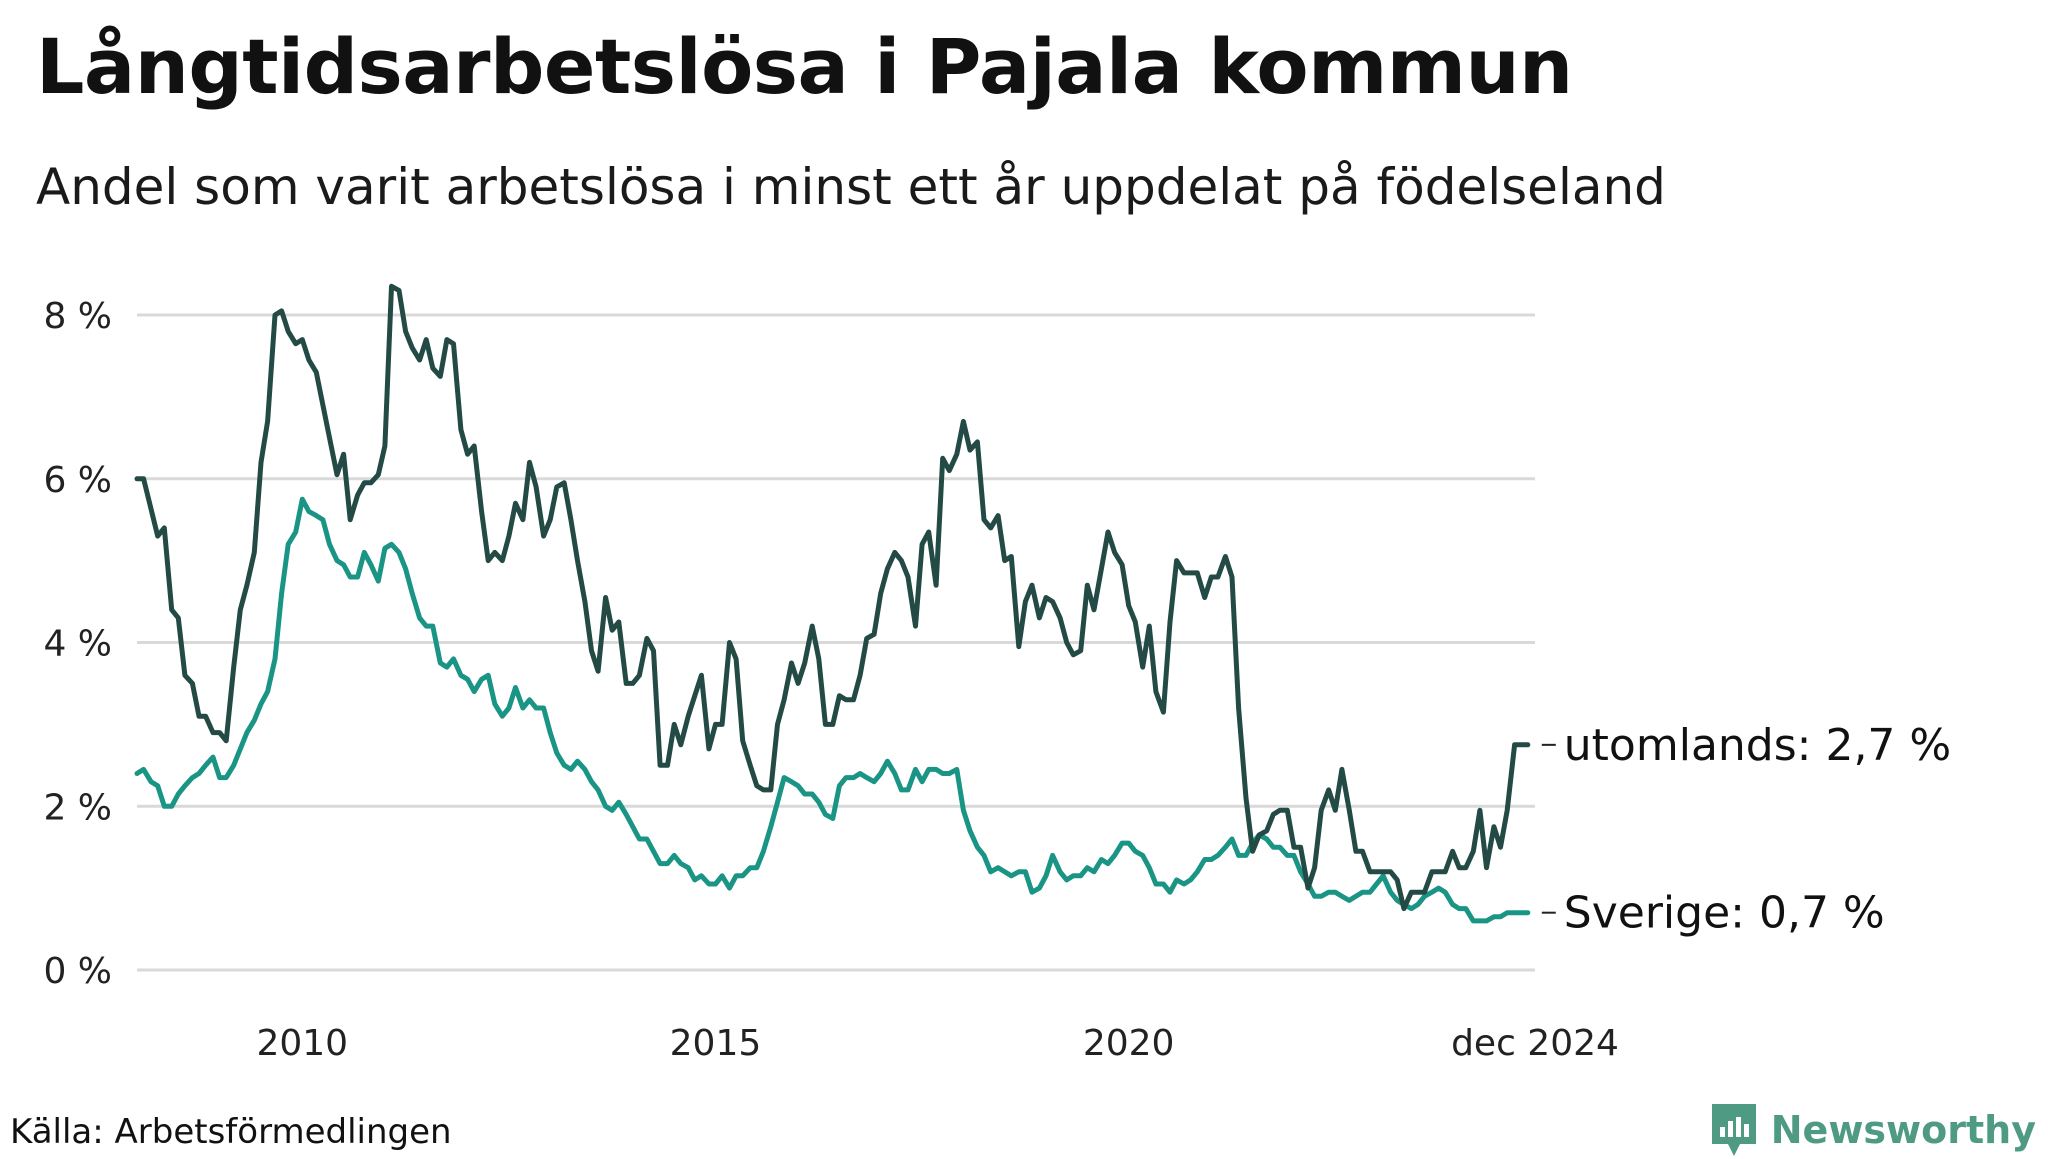 This screenshot has width=2048, height=1159. I want to click on y-tick-label: 8 %, so click(77, 316).